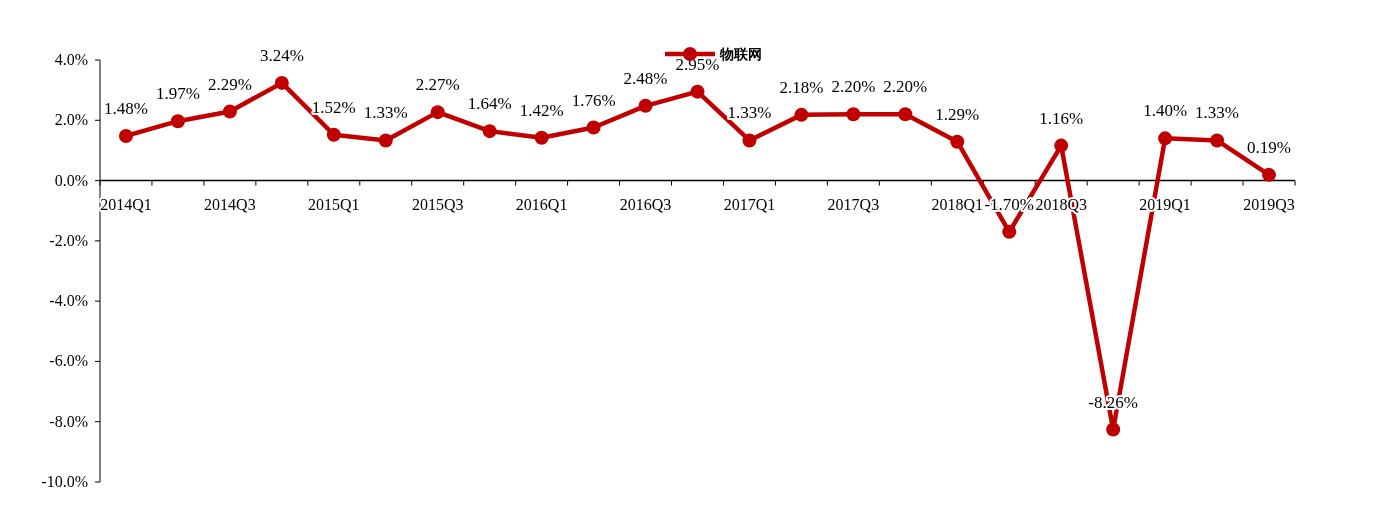 This screenshot has width=1381, height=516. I want to click on y-tick-label: 4.0%, so click(71, 59).